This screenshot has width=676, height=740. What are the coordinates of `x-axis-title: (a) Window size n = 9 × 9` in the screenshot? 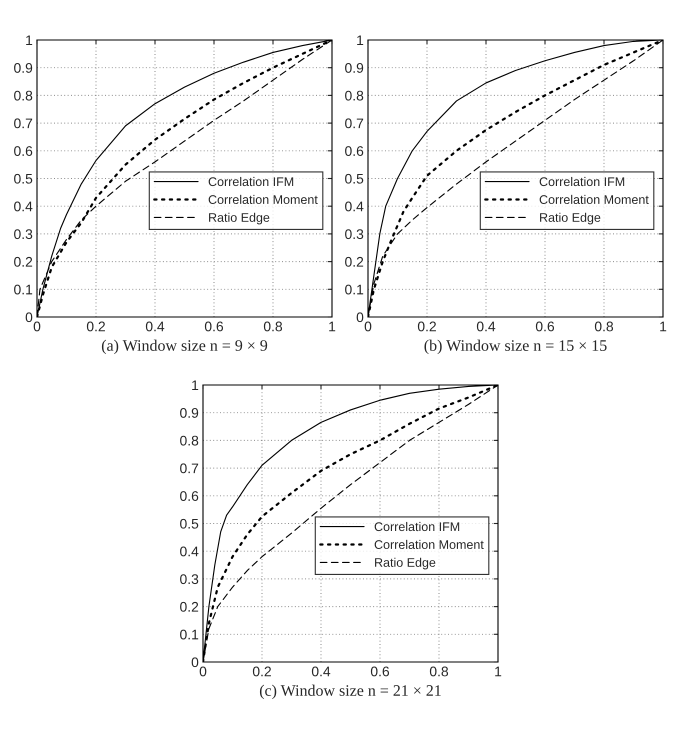 It's located at (185, 347).